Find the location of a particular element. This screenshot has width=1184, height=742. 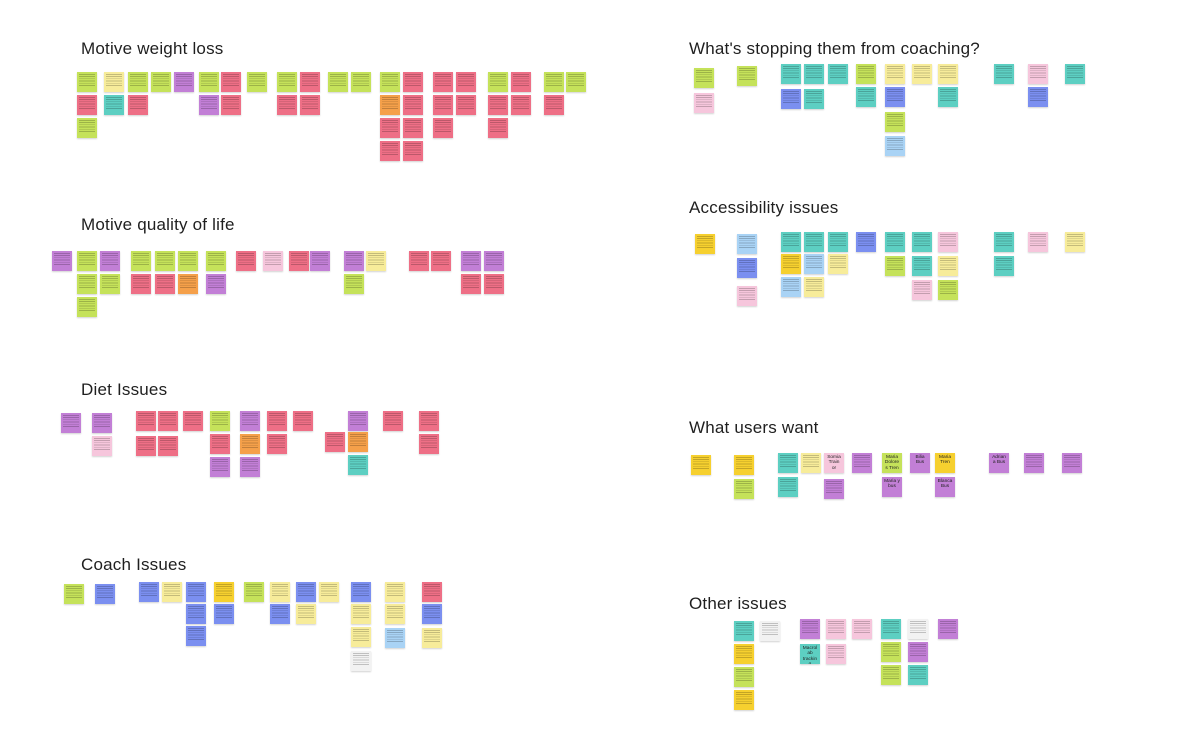

sticky-note: Maria Dolores Tren is located at coordinates (892, 463).